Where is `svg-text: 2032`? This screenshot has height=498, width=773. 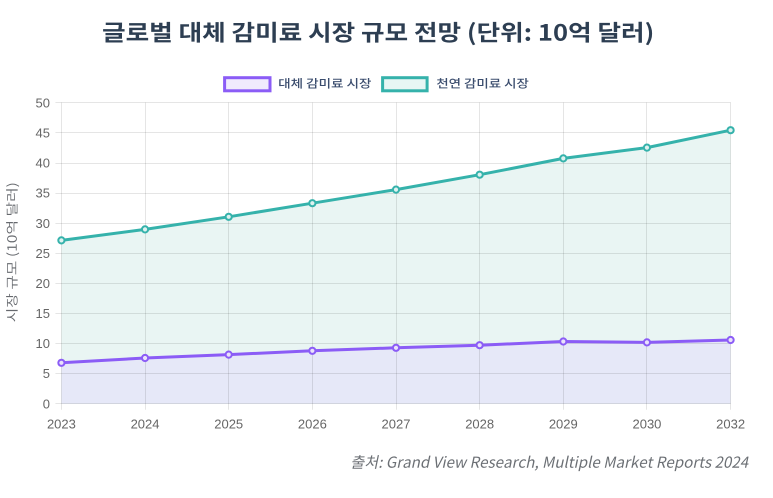
svg-text: 2032 is located at coordinates (730, 424).